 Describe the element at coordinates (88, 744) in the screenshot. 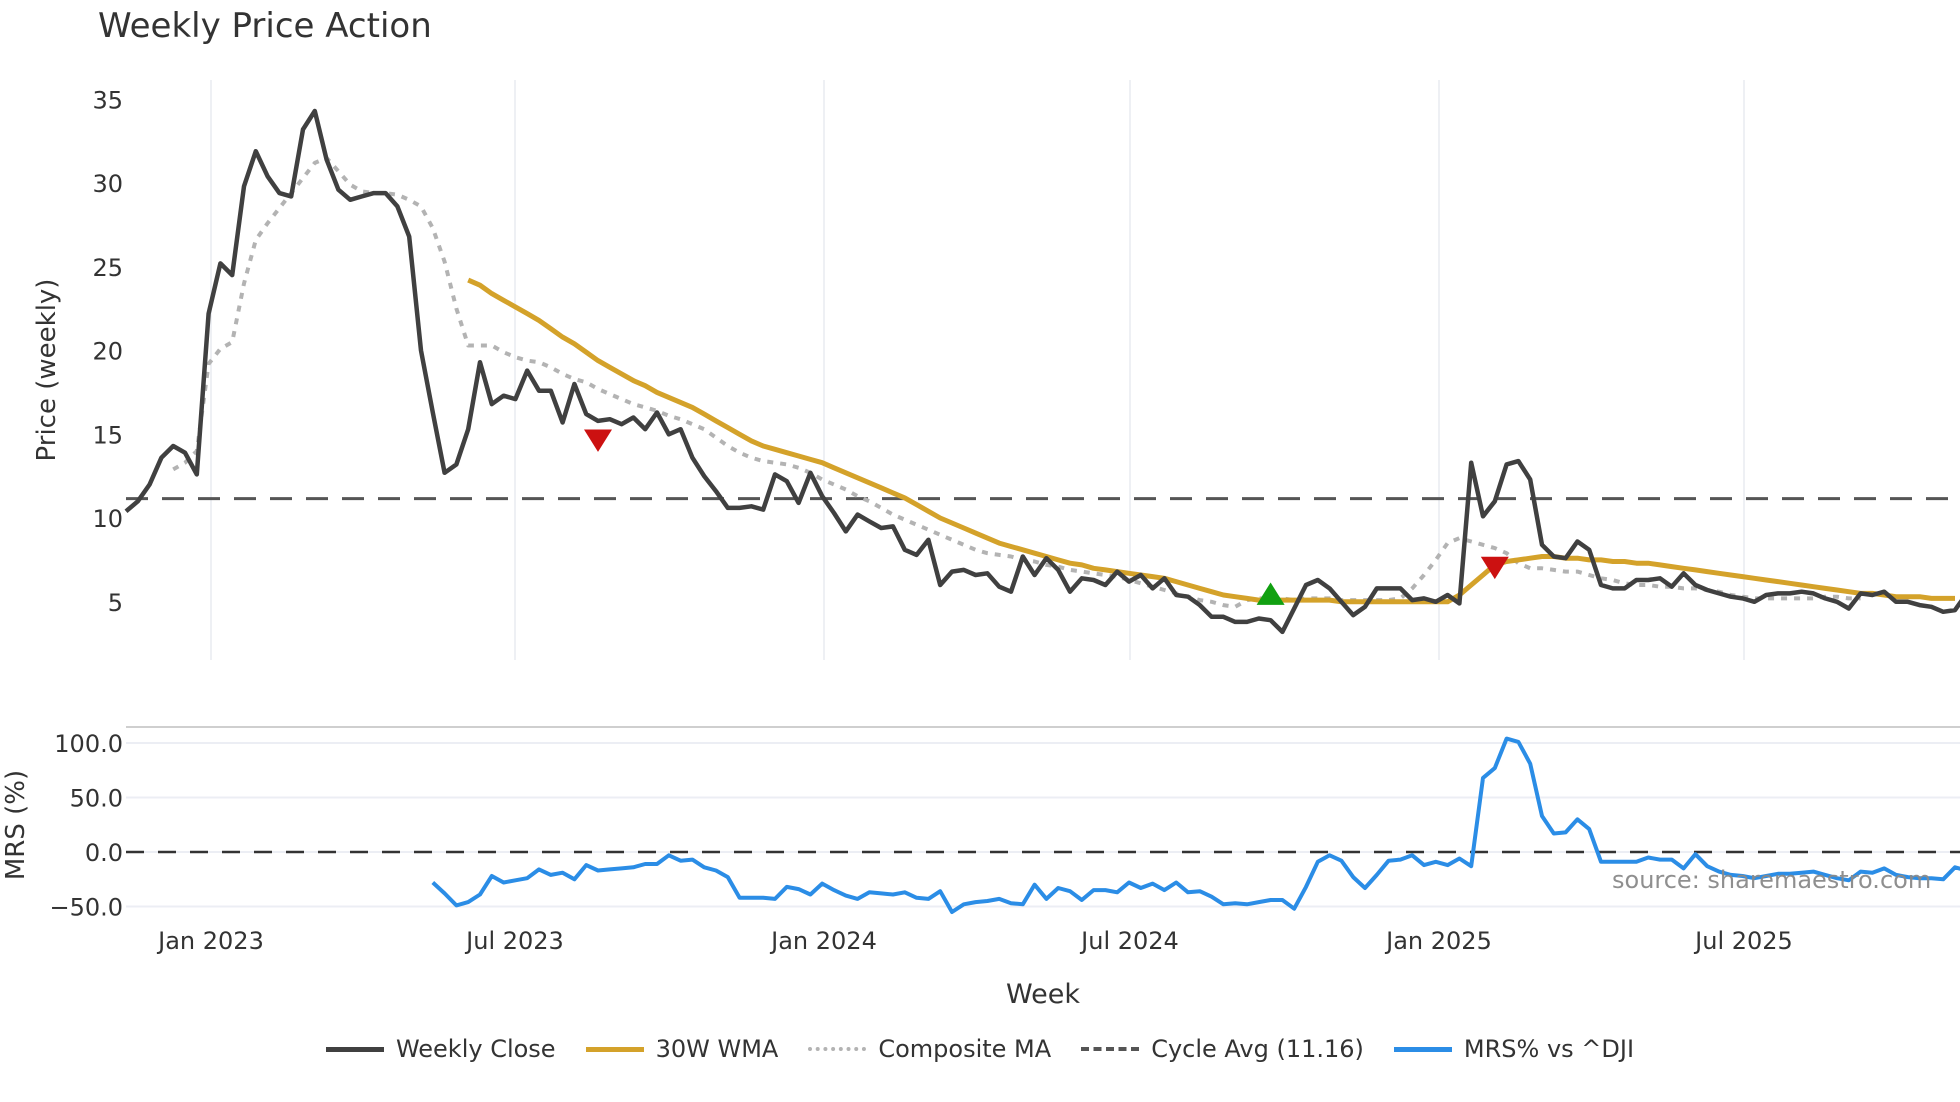

I see `svg-text: 100.0` at that location.